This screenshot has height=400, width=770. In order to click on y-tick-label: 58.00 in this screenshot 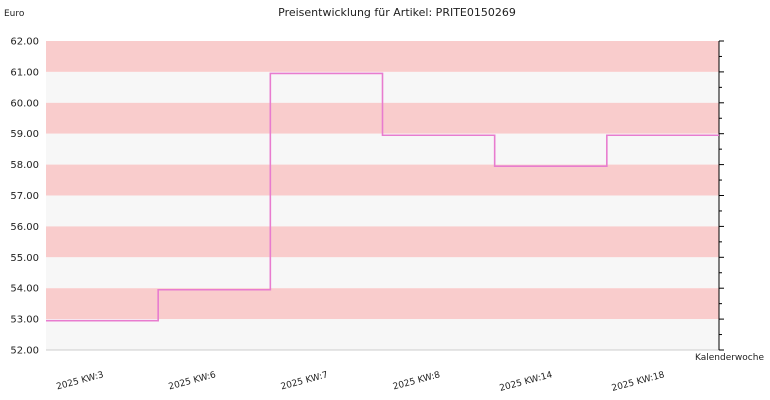, I will do `click(24, 165)`.